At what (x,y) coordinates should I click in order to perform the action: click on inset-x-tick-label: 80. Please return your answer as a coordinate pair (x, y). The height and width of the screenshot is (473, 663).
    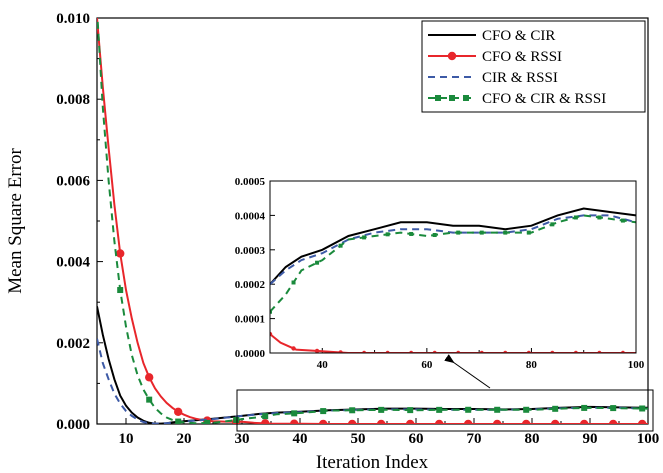
    Looking at the image, I should click on (532, 365).